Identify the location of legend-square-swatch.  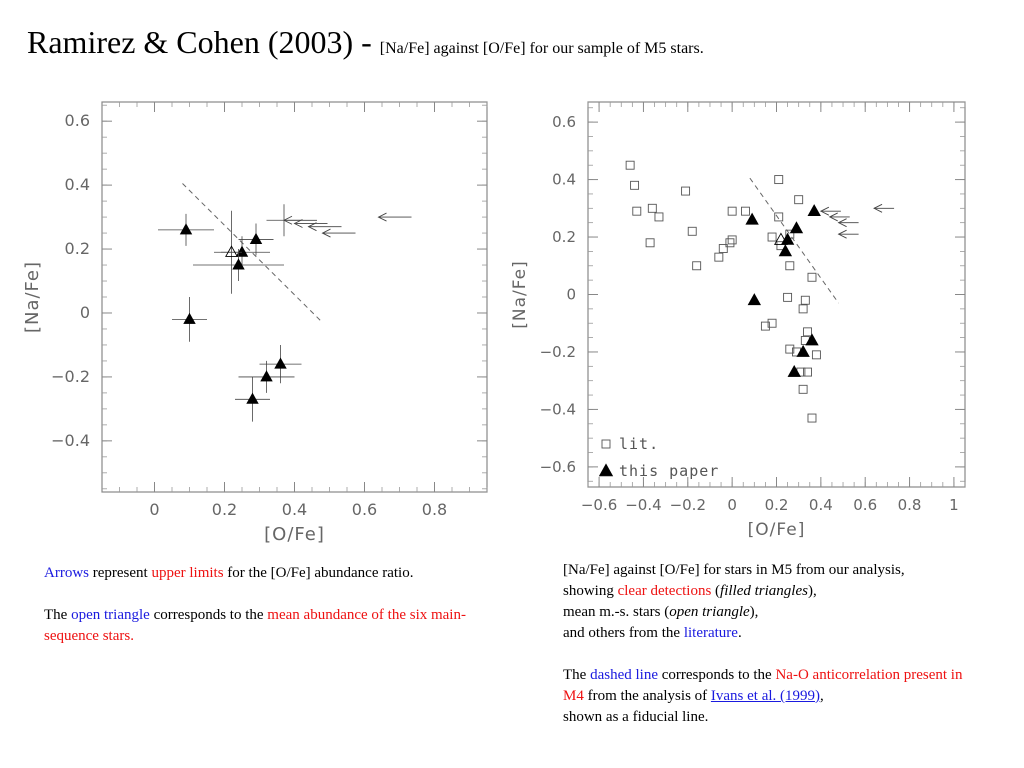
(606, 444).